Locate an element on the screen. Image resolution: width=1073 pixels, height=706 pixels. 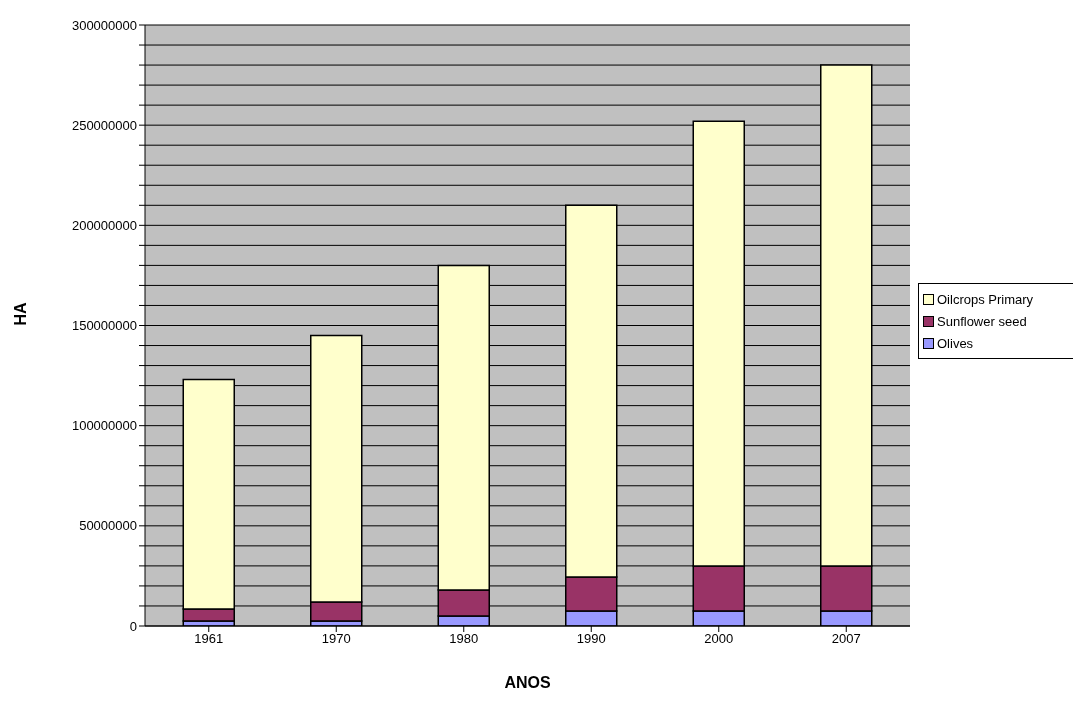
x-tick-label: 1990 is located at coordinates (591, 639).